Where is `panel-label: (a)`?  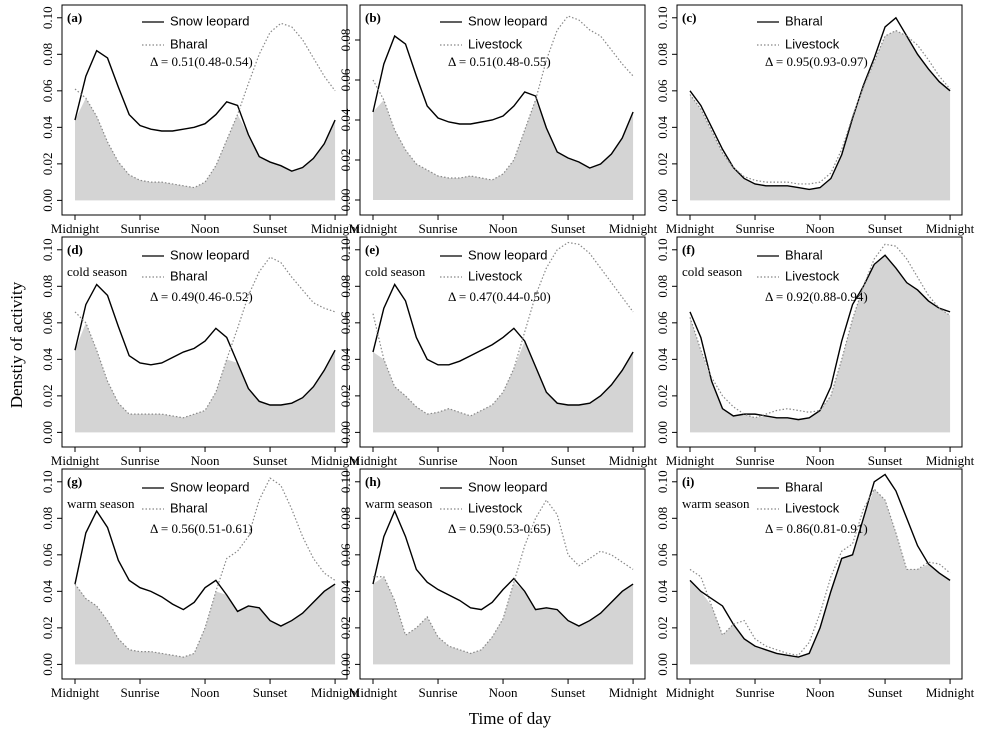
panel-label: (a) is located at coordinates (74, 17).